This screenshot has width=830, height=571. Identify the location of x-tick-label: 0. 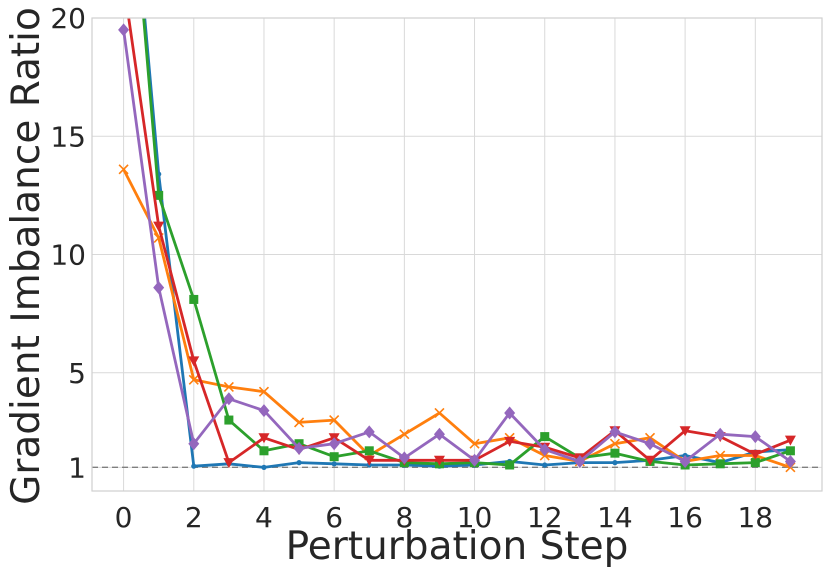
(124, 517).